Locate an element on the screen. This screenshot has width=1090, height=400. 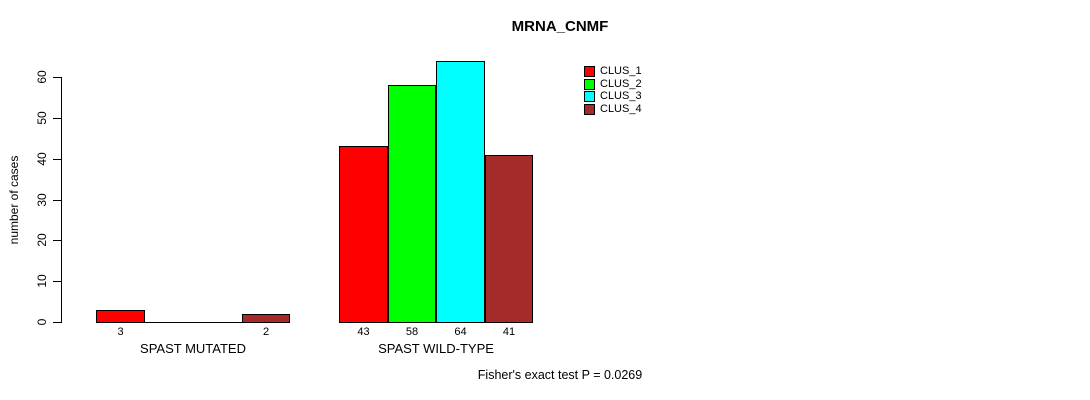
legend-item: CLUS_4 is located at coordinates (613, 109).